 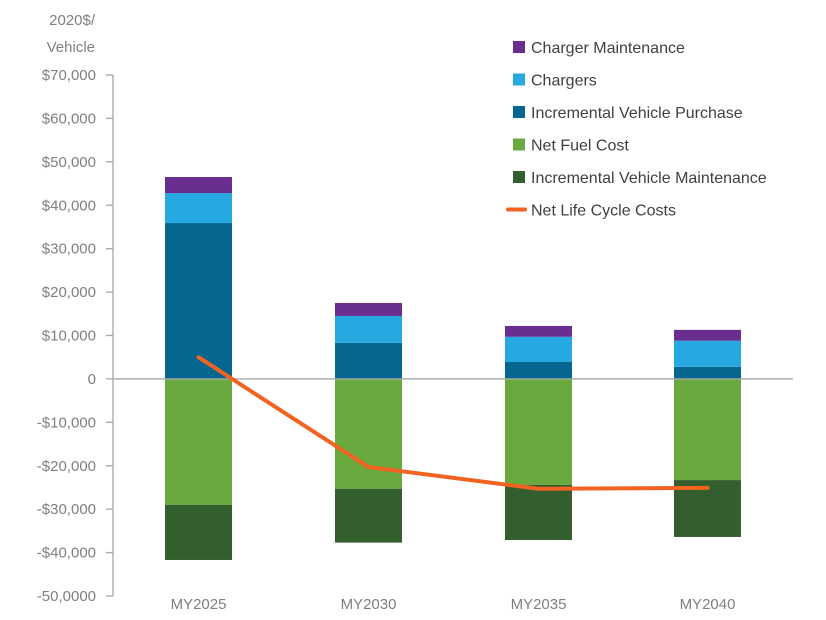 I want to click on bar-segment-net-fuel-cost-my2035, so click(x=538, y=431).